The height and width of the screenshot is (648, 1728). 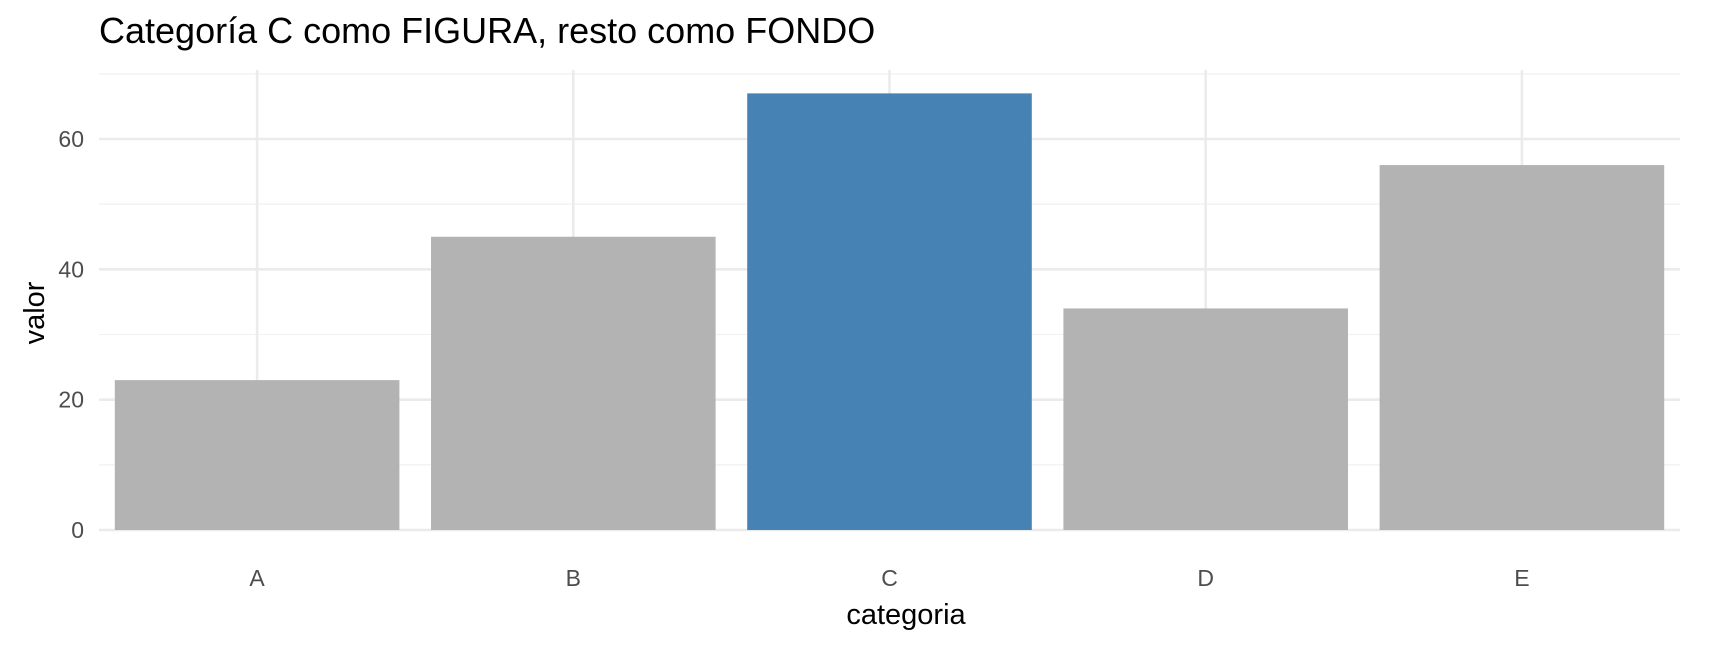 I want to click on x-tick-label: C, so click(x=889, y=578).